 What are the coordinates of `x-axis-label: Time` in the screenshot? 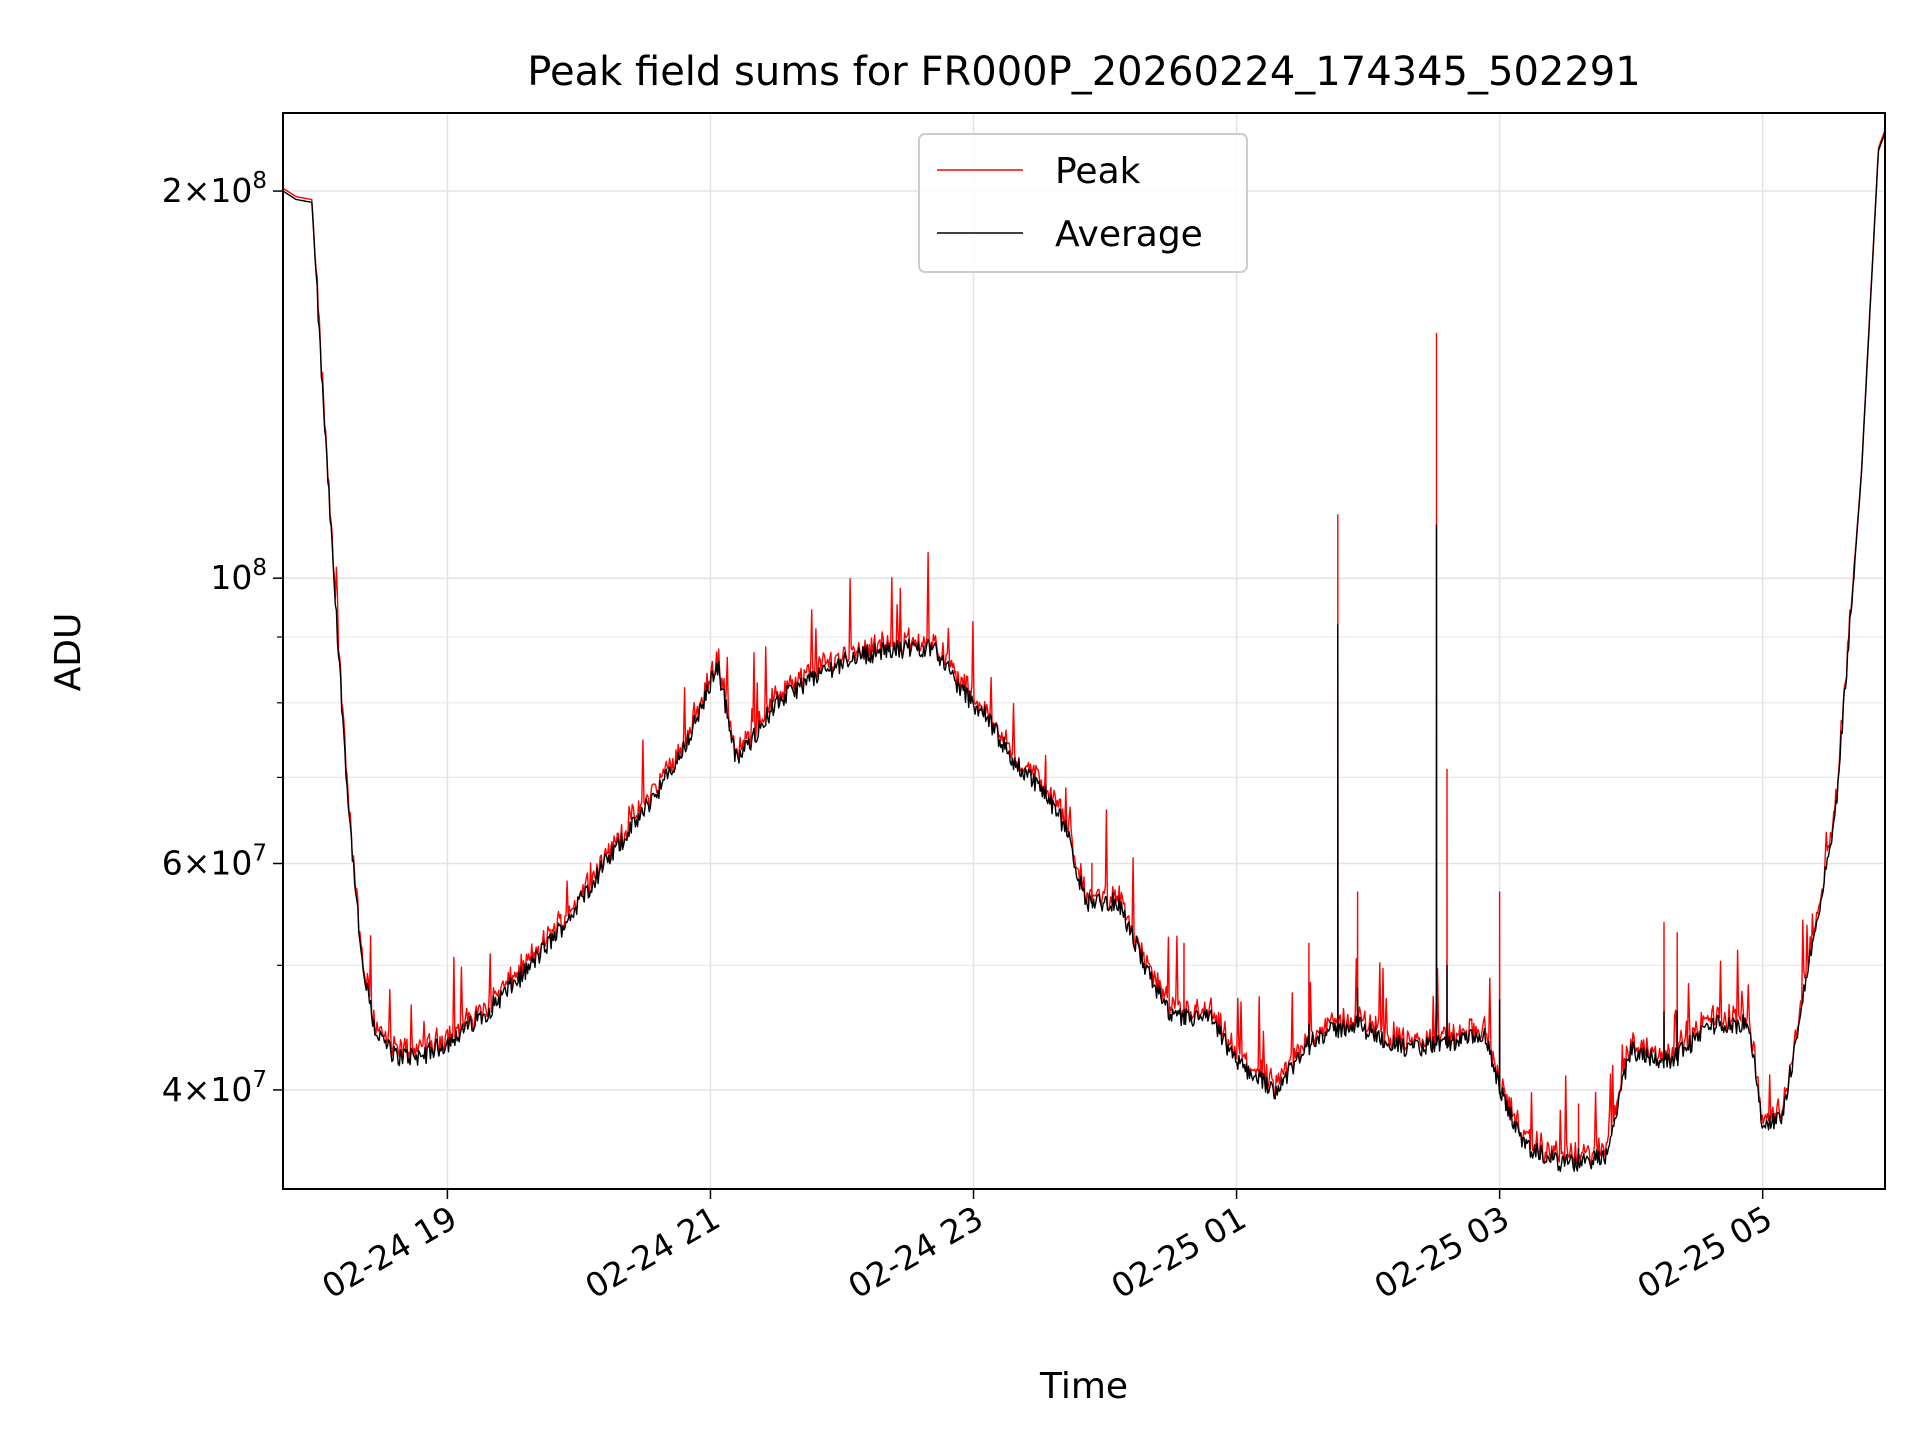 It's located at (1083, 1386).